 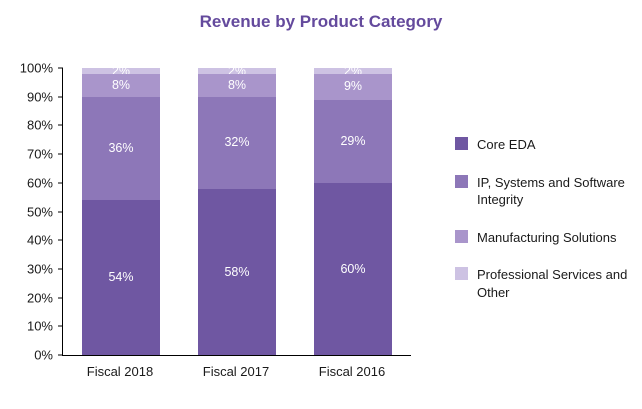 What do you see at coordinates (547, 237) in the screenshot?
I see `legend-label: Manufacturing Solutions` at bounding box center [547, 237].